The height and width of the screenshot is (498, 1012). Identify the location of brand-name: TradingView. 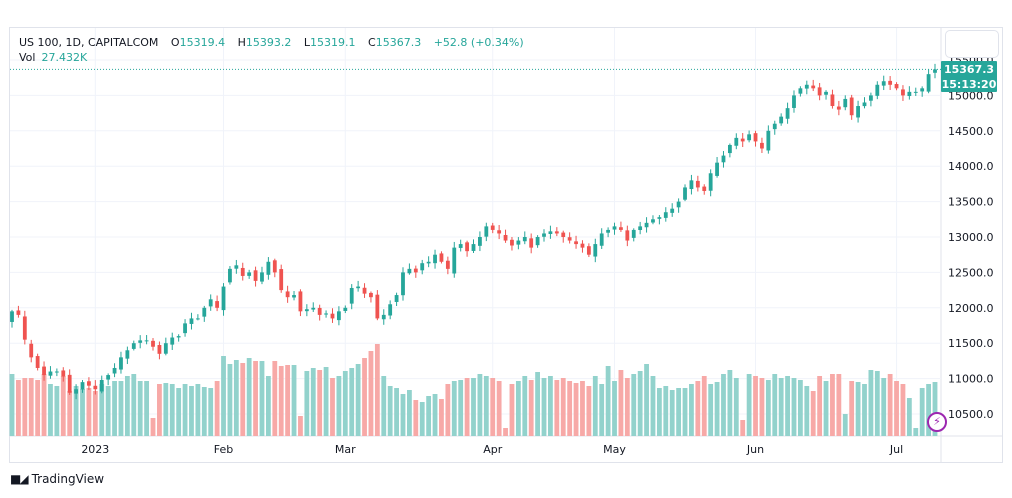
(68, 479).